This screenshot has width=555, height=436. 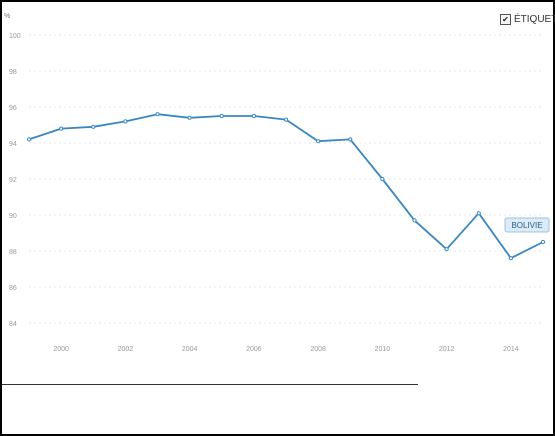 What do you see at coordinates (13, 216) in the screenshot?
I see `y-tick-label: 90` at bounding box center [13, 216].